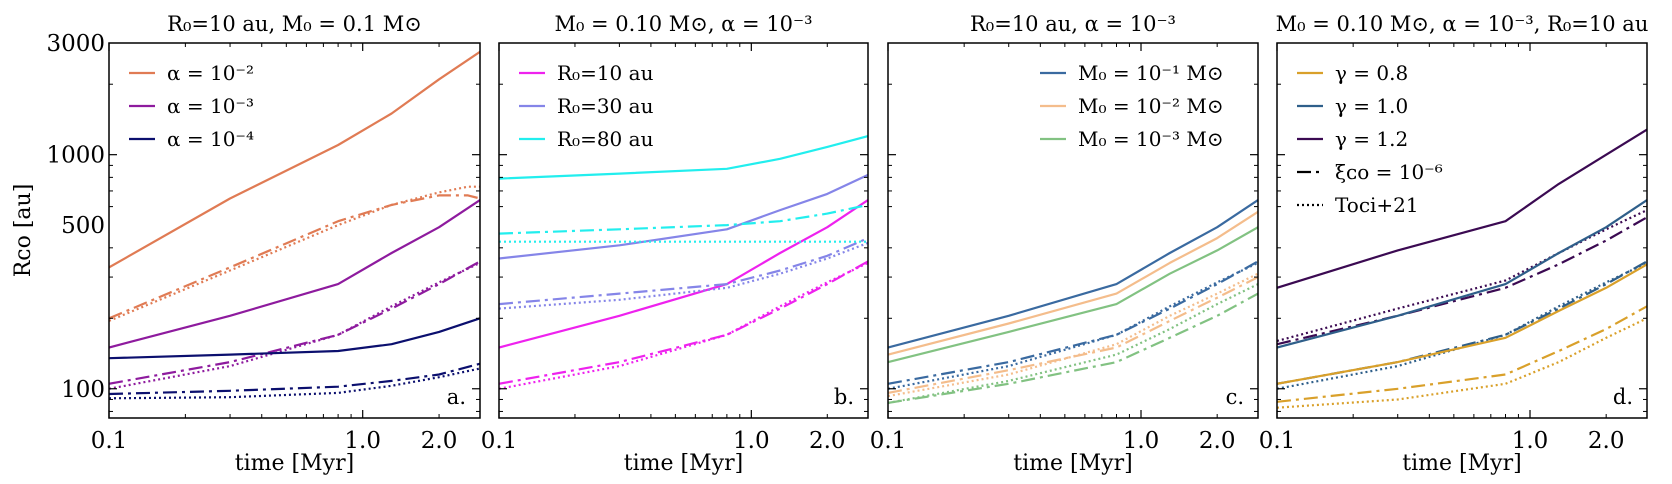 The height and width of the screenshot is (484, 1672). I want to click on legend-entry: γ = 0.8, so click(1371, 73).